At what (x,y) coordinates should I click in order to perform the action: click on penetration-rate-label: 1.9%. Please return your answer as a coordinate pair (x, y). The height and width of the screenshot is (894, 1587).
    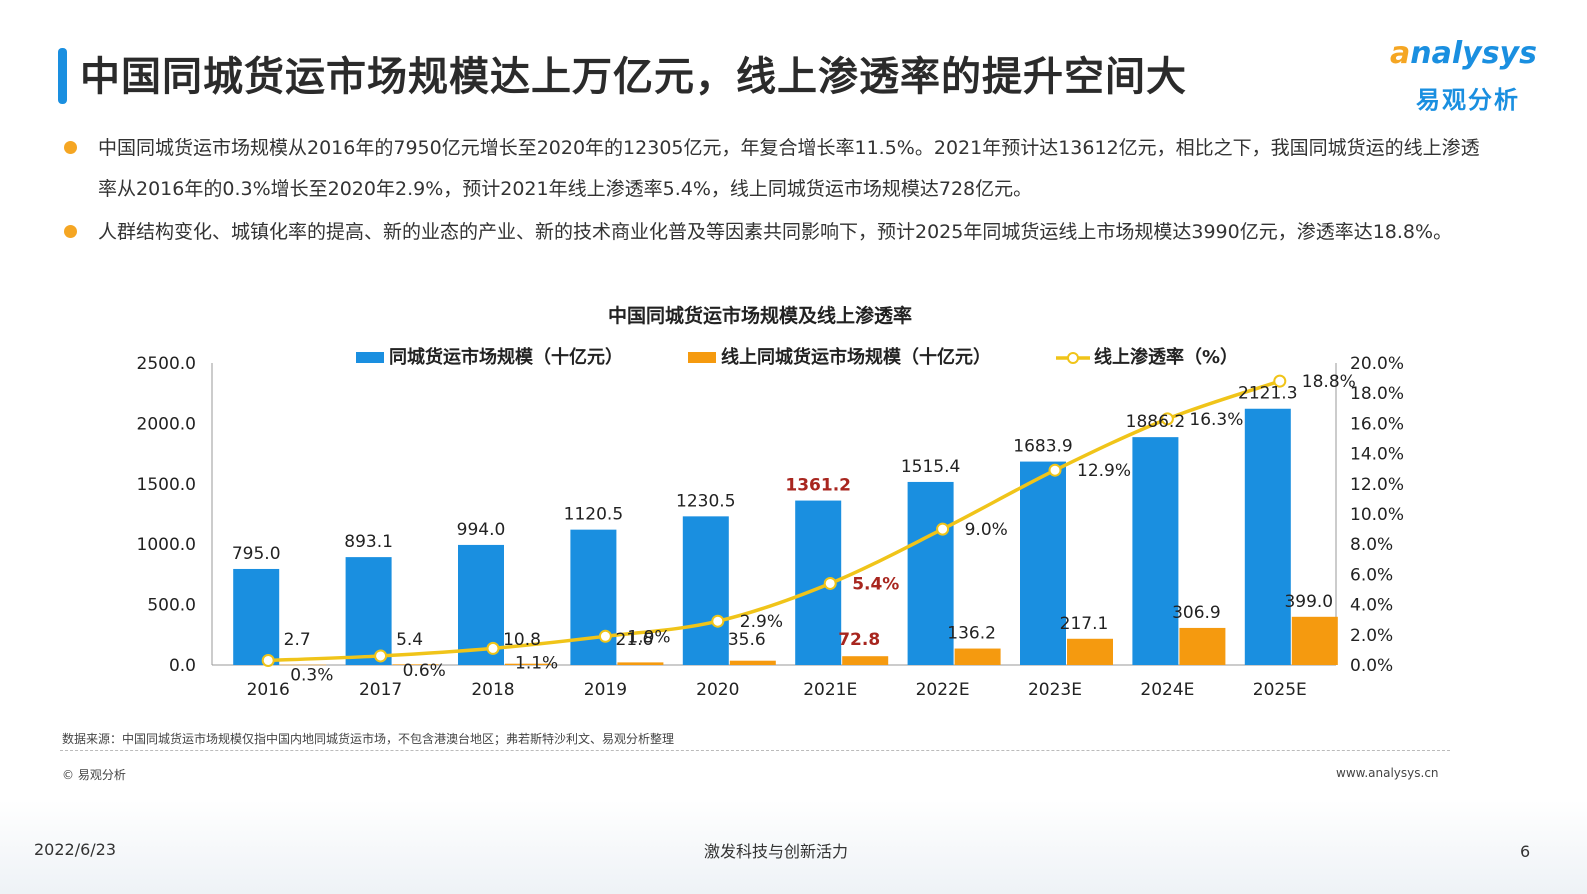
    Looking at the image, I should click on (648, 637).